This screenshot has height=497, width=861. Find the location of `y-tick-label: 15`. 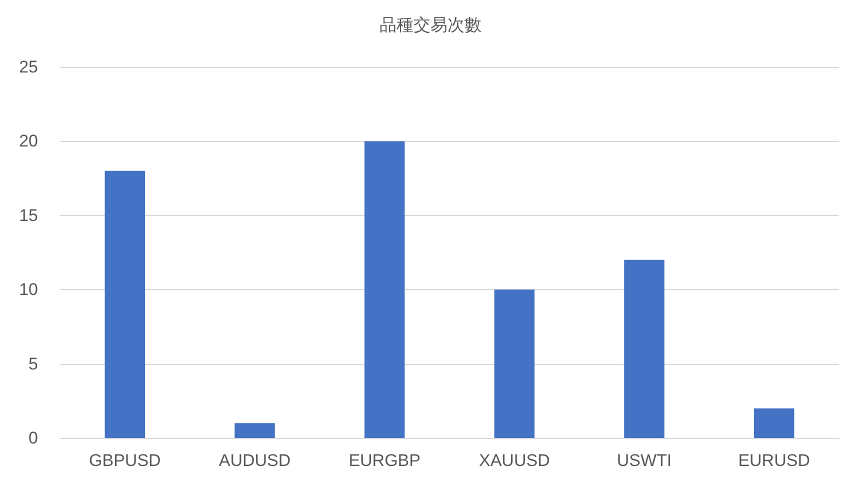

y-tick-label: 15 is located at coordinates (28, 215).